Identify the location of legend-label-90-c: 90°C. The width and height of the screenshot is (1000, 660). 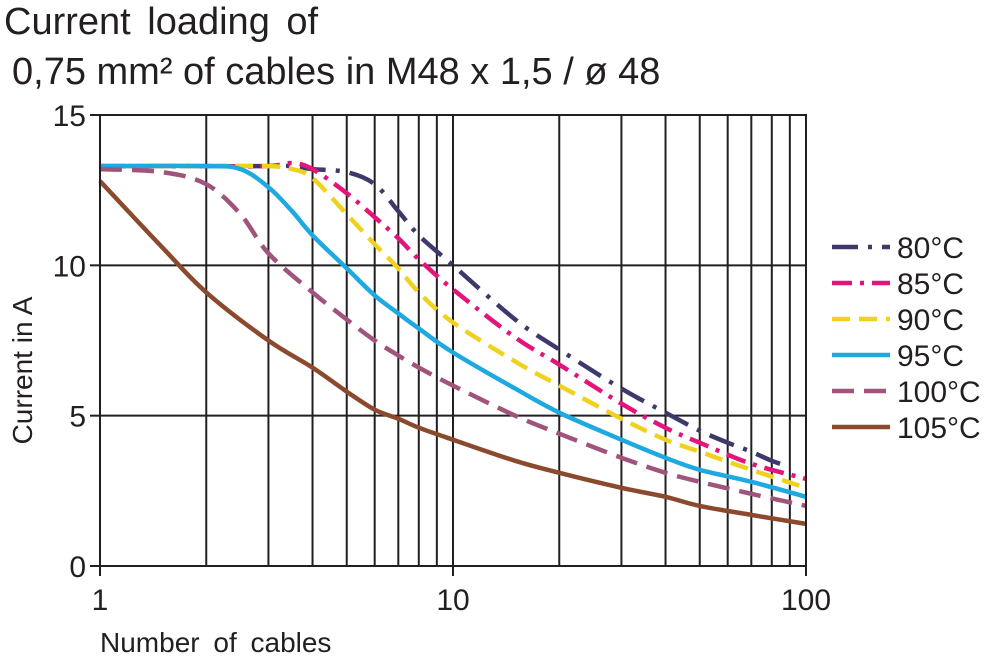
(930, 320).